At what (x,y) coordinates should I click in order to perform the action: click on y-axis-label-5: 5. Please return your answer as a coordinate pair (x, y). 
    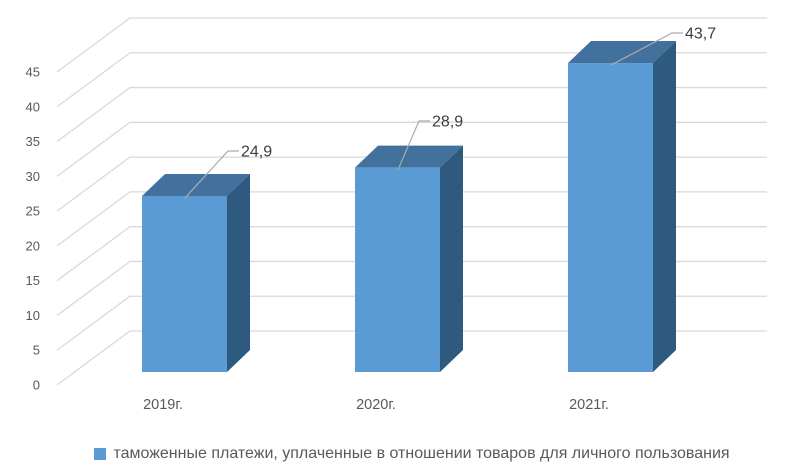
    Looking at the image, I should click on (36, 350).